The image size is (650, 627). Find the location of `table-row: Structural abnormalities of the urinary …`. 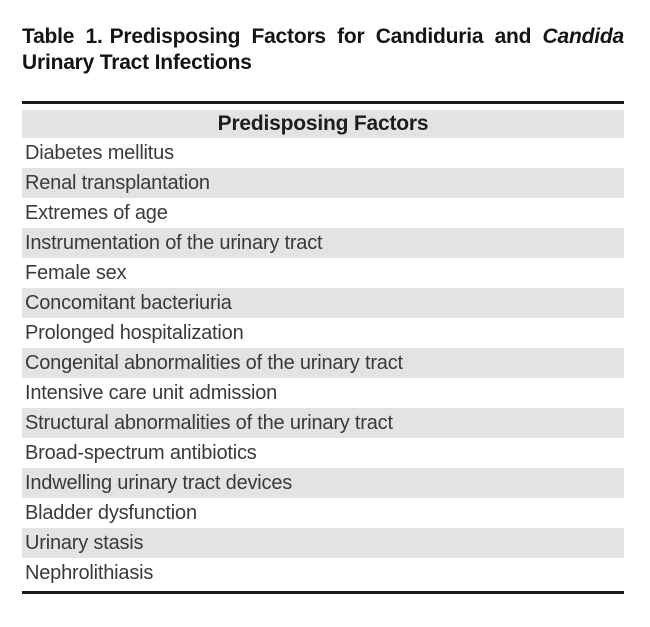

table-row: Structural abnormalities of the urinary … is located at coordinates (323, 423).